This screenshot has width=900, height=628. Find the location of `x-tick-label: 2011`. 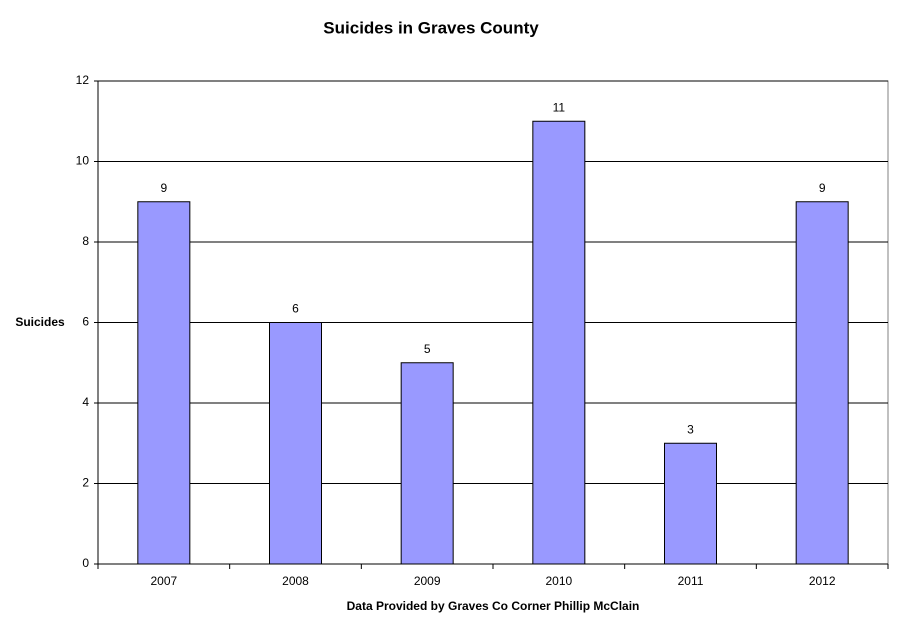

x-tick-label: 2011 is located at coordinates (691, 581).